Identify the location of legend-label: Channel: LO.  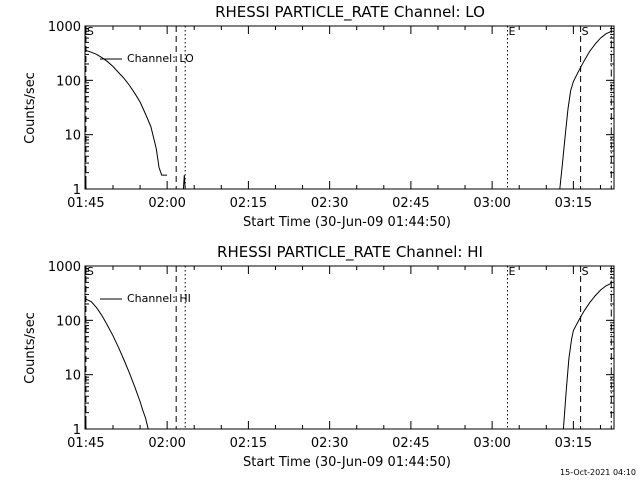
(160, 58).